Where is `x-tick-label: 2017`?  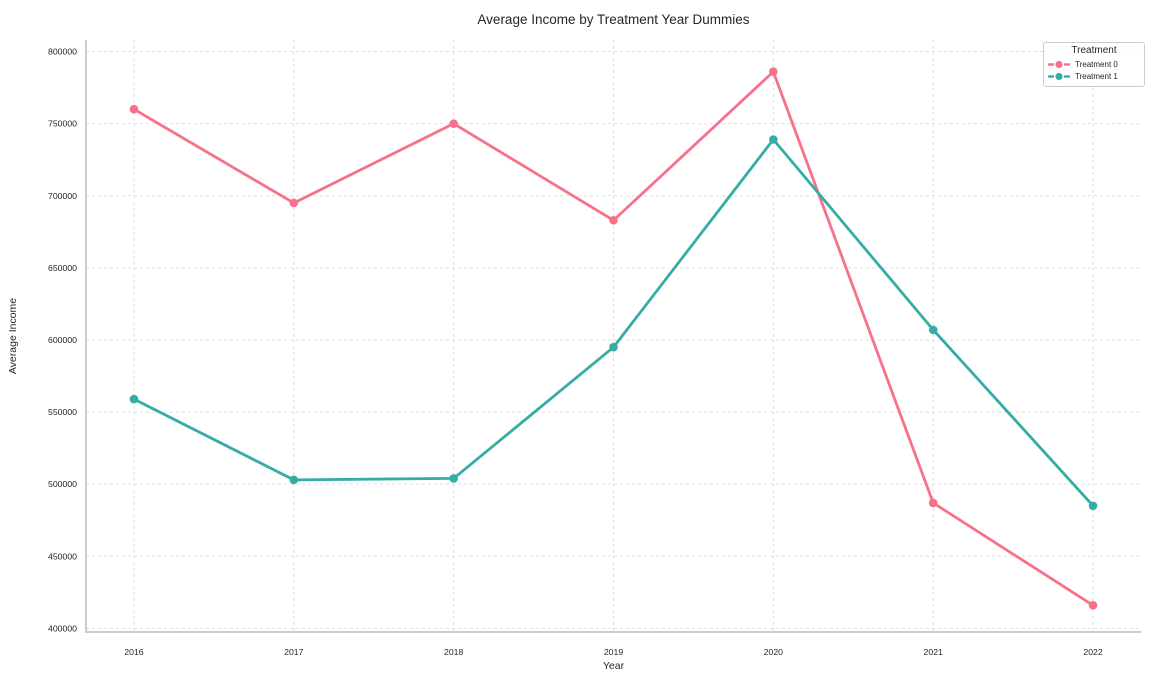 x-tick-label: 2017 is located at coordinates (293, 652).